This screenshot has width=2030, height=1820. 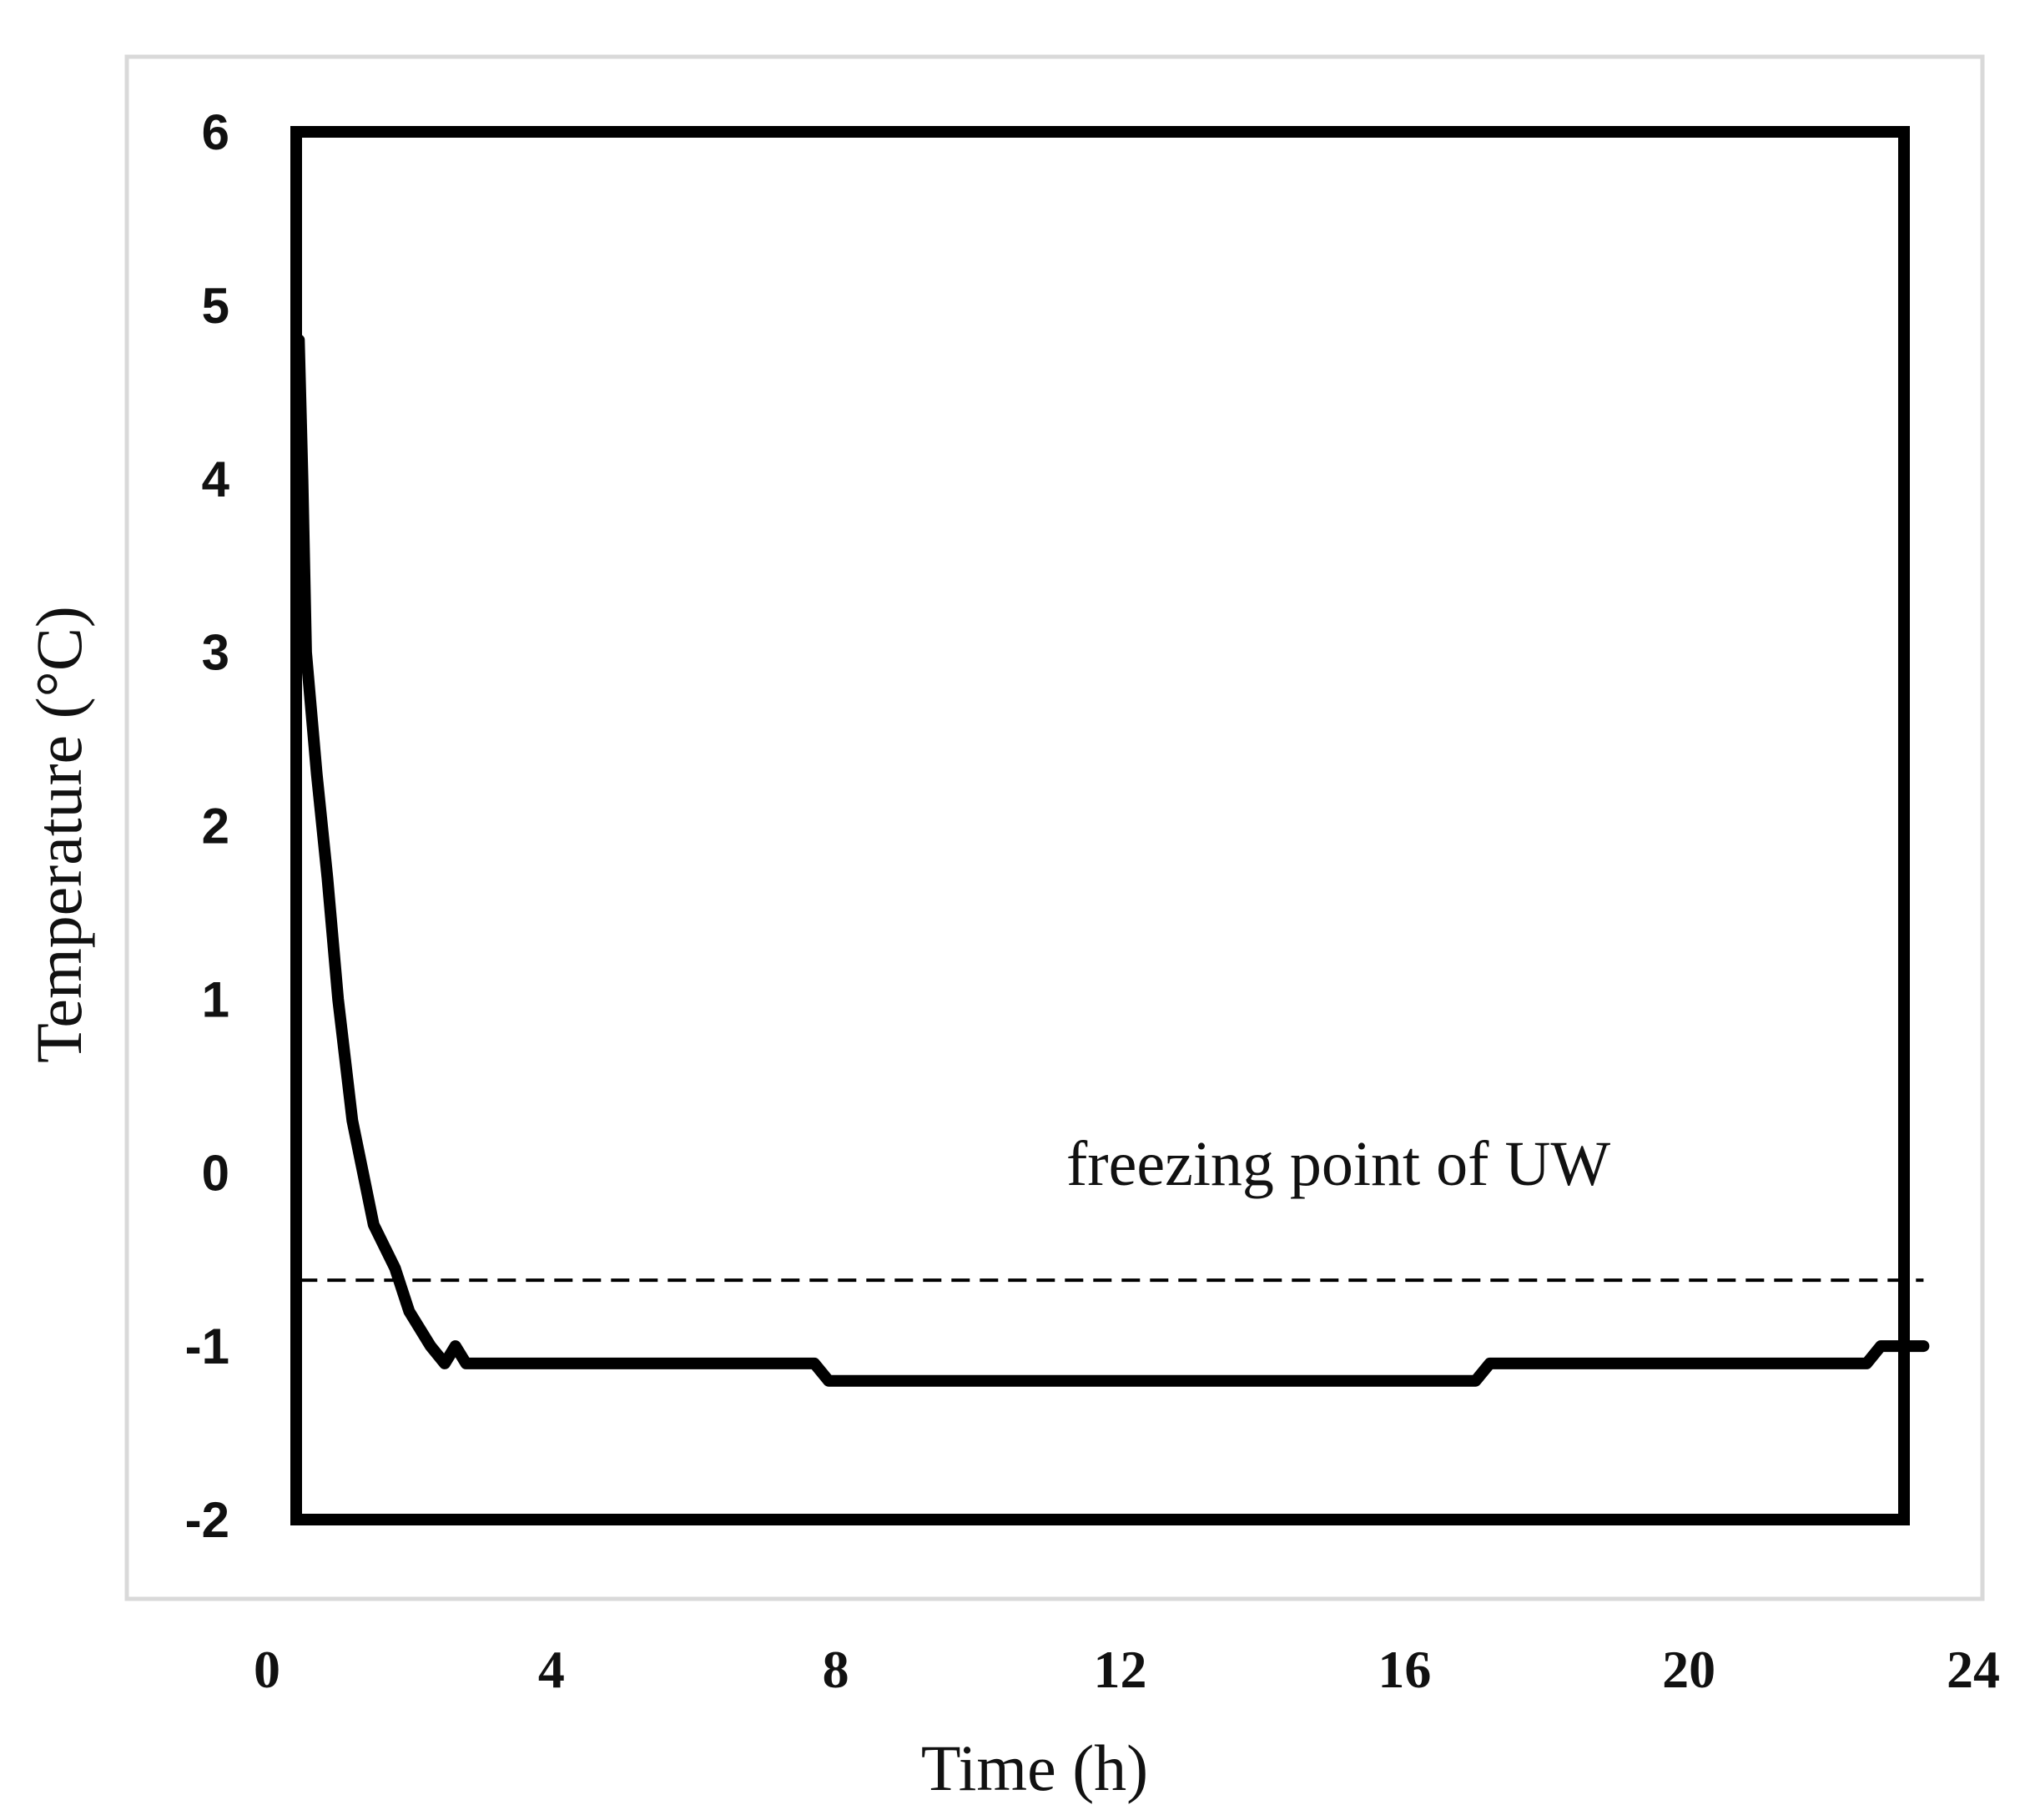 What do you see at coordinates (207, 1346) in the screenshot?
I see `y-tick-label: -1` at bounding box center [207, 1346].